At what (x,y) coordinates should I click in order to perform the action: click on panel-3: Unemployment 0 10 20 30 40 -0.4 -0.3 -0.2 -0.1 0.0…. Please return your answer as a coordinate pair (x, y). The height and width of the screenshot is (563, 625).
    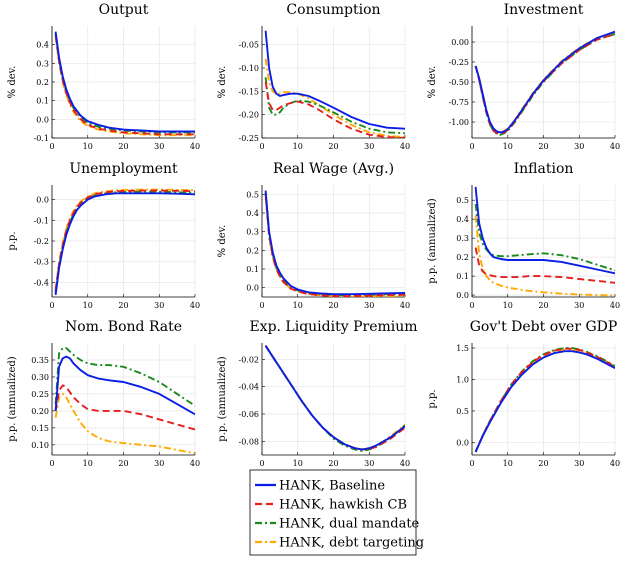
    Looking at the image, I should click on (103, 235).